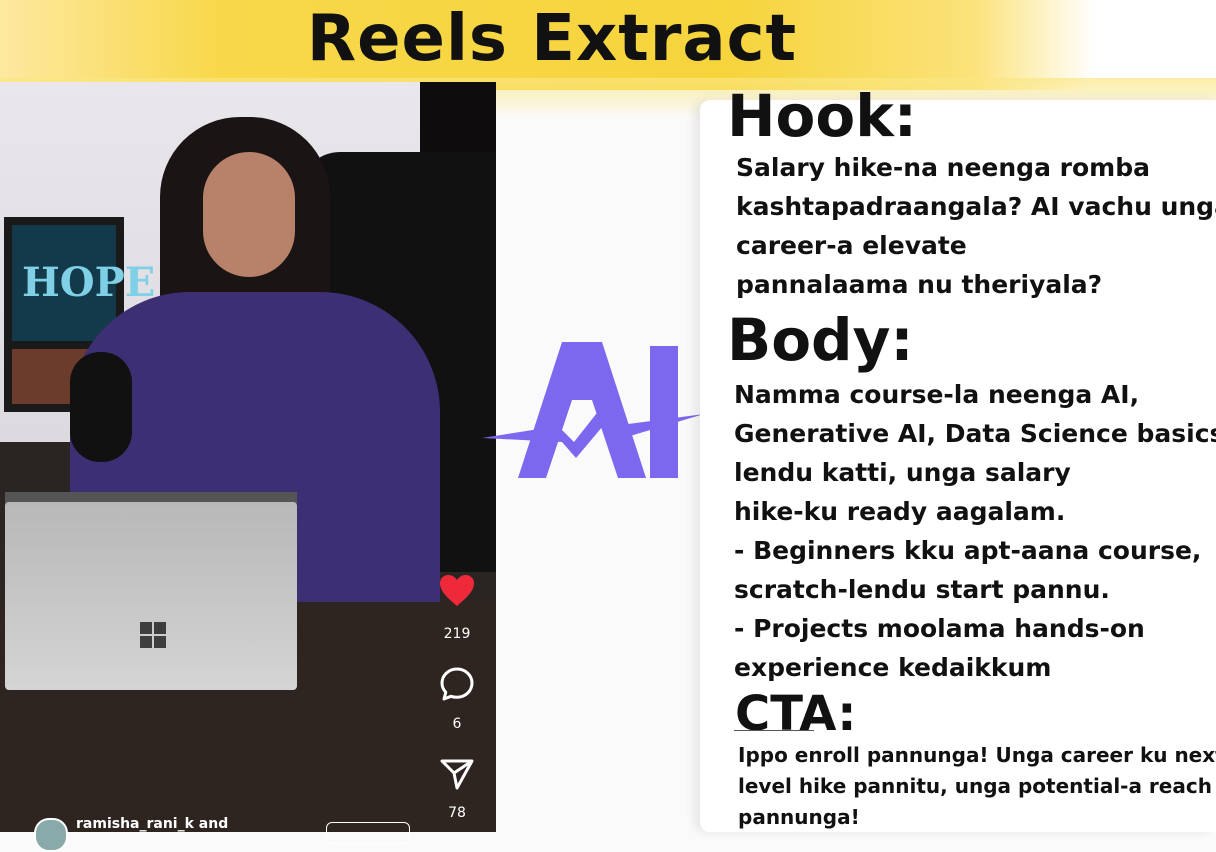  What do you see at coordinates (851, 245) in the screenshot?
I see `hook-line: career-a elevate` at bounding box center [851, 245].